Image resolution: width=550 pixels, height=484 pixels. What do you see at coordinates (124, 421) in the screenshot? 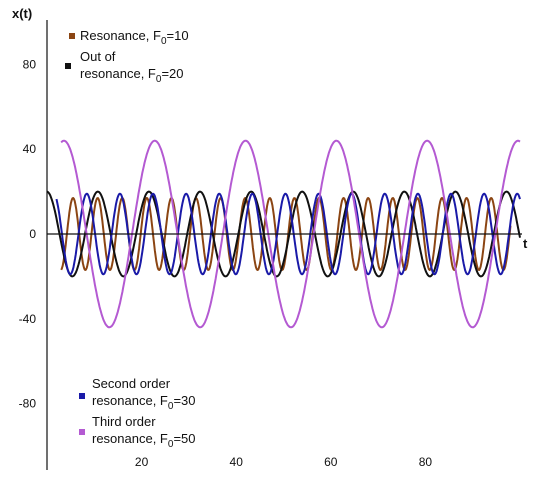
I see `legend-label: Third order` at bounding box center [124, 421].